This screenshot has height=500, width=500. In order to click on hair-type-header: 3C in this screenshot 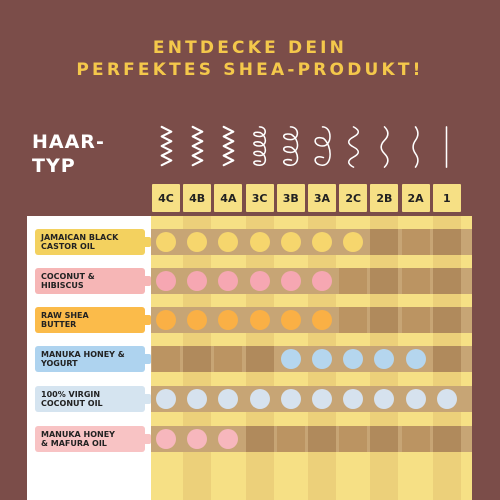, I will do `click(259, 198)`.